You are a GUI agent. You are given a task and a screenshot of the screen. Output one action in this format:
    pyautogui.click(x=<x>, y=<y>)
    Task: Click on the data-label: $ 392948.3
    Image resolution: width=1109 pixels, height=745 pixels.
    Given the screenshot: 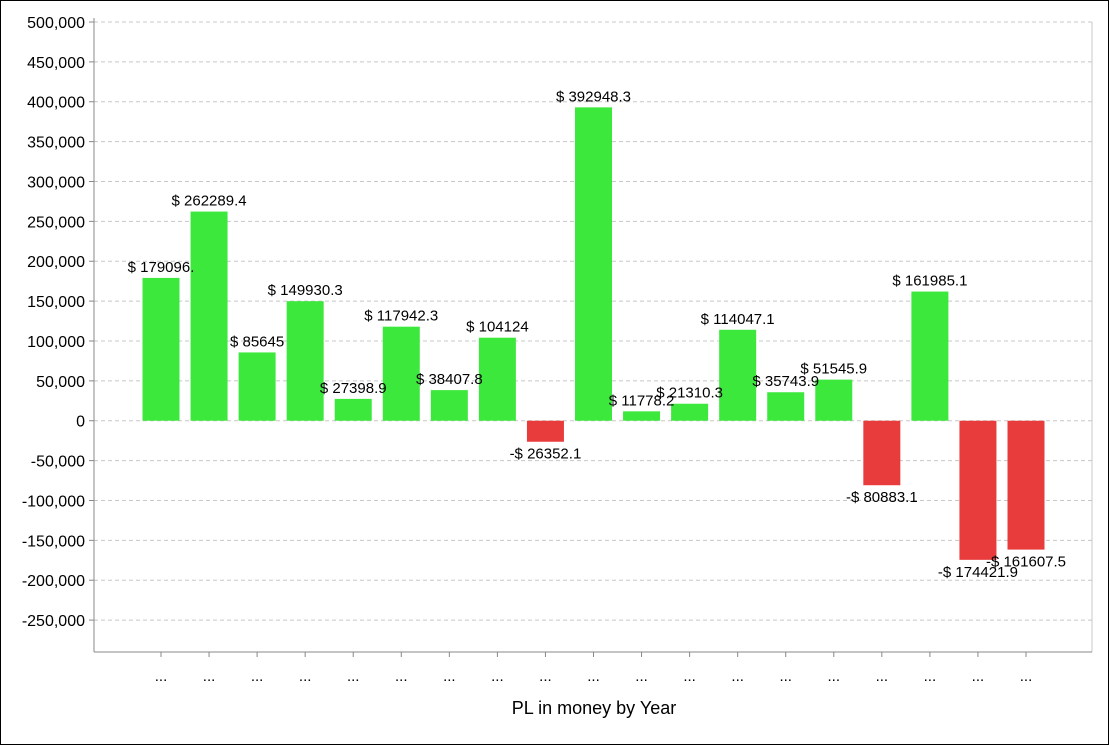 What is the action you would take?
    pyautogui.click(x=593, y=96)
    